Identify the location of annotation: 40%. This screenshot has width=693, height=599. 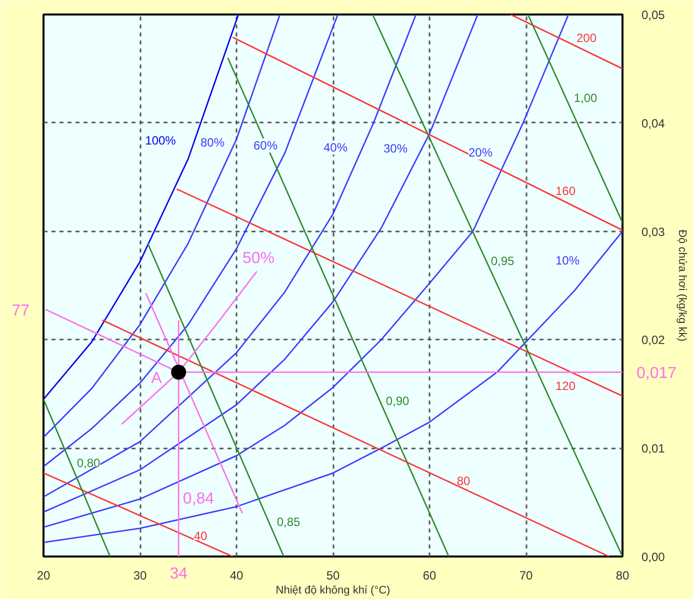
(335, 147).